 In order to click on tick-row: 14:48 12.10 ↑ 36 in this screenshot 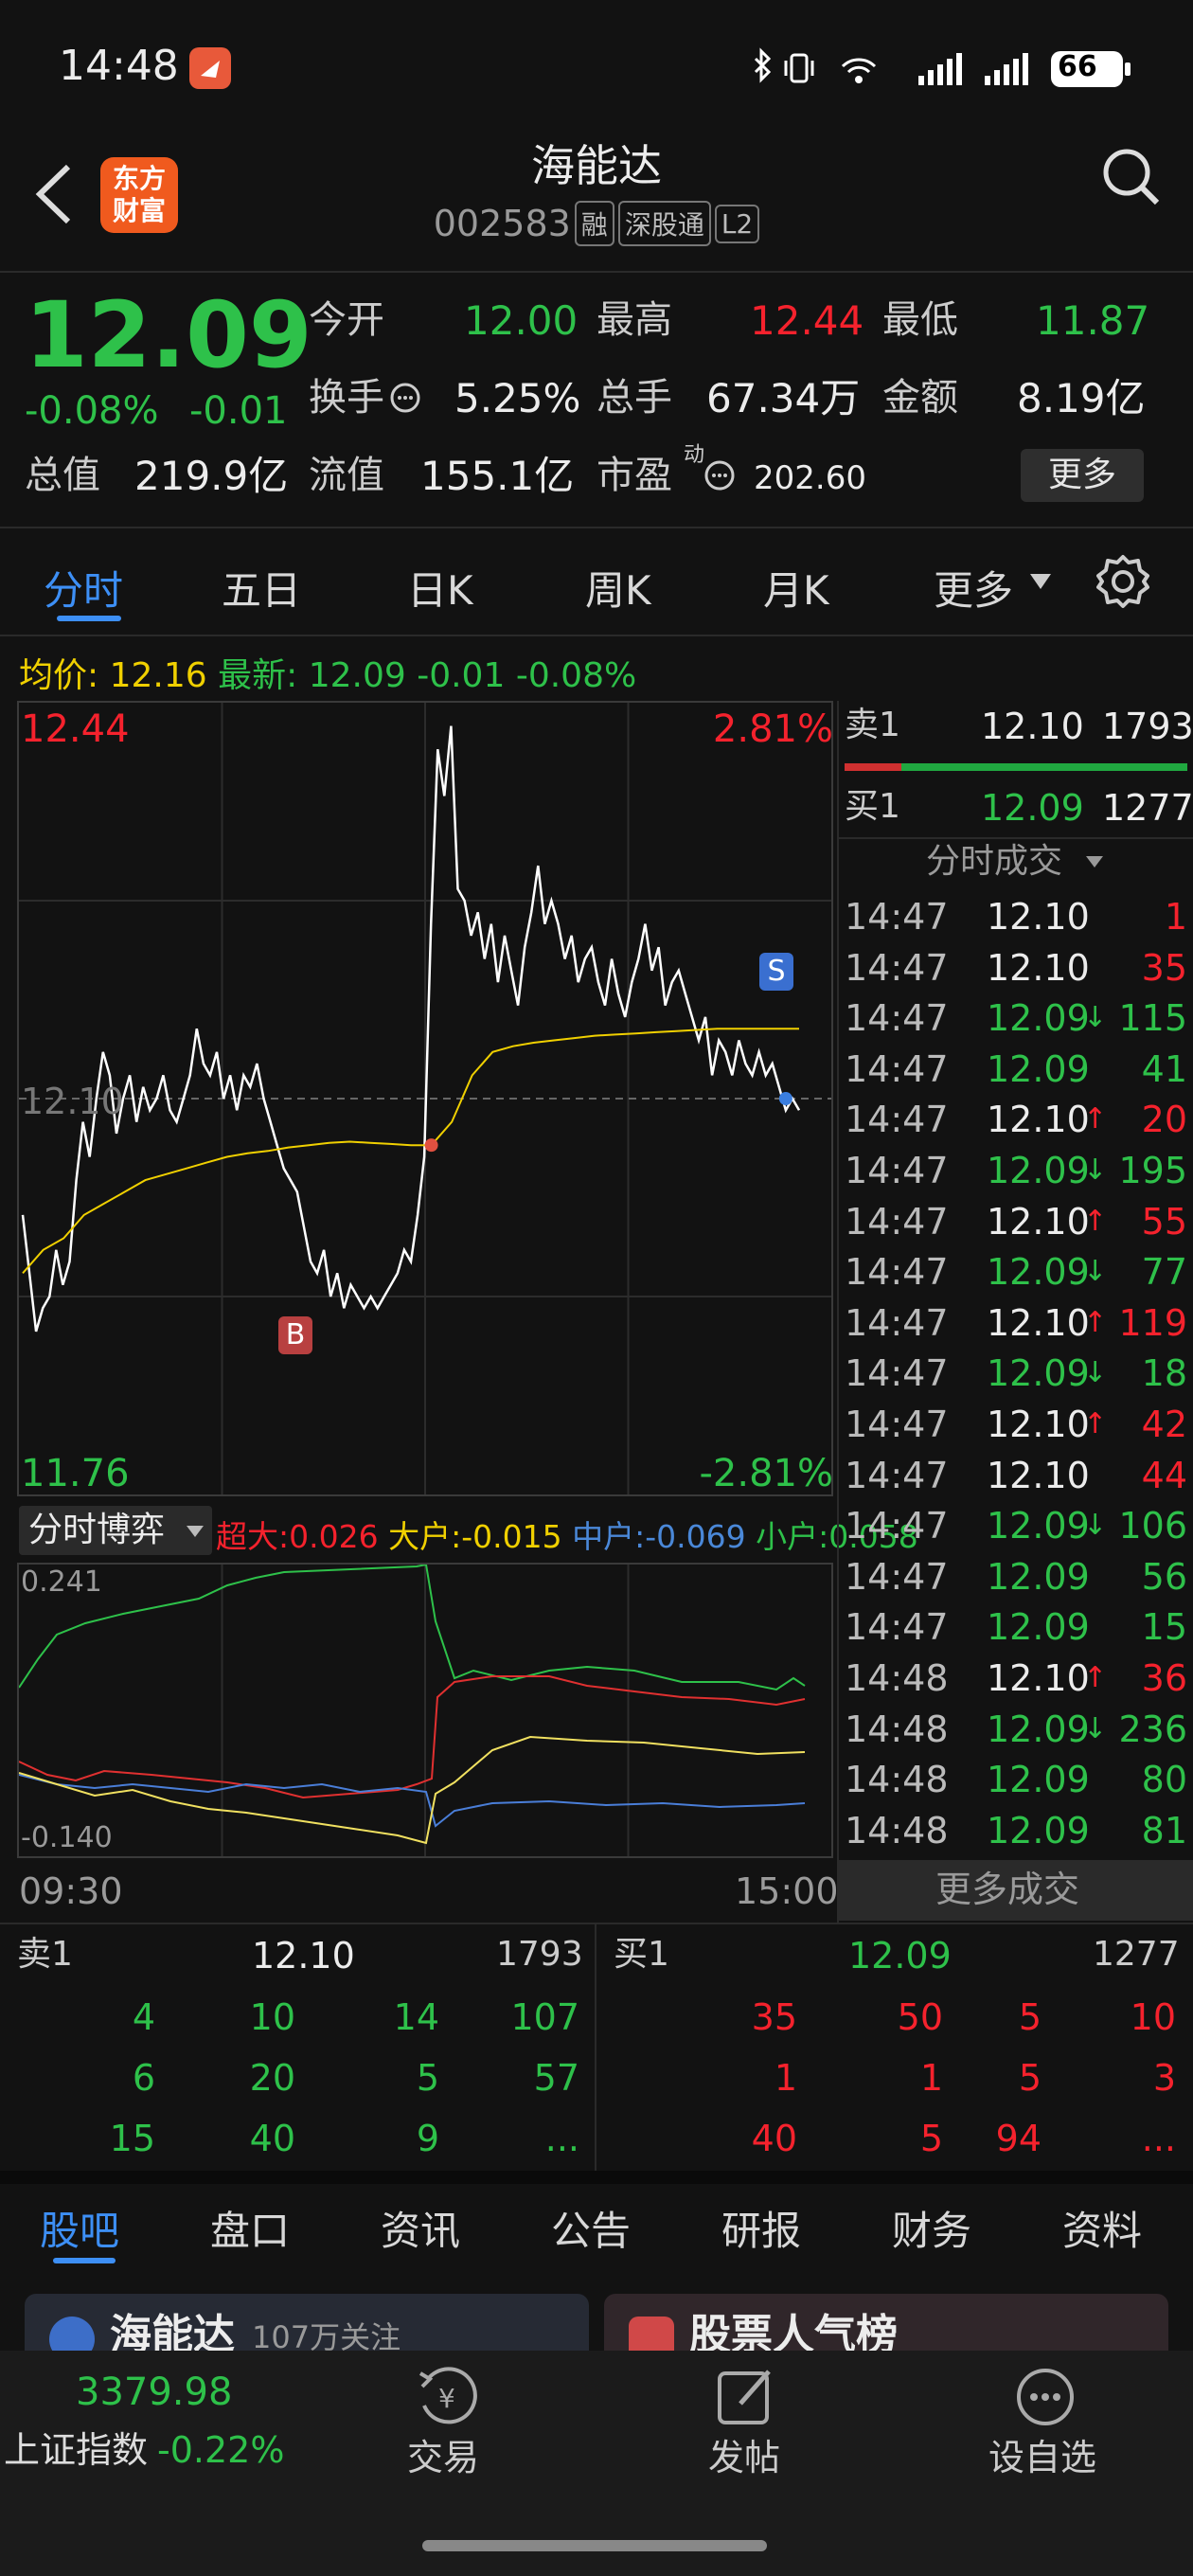, I will do `click(1015, 1675)`.